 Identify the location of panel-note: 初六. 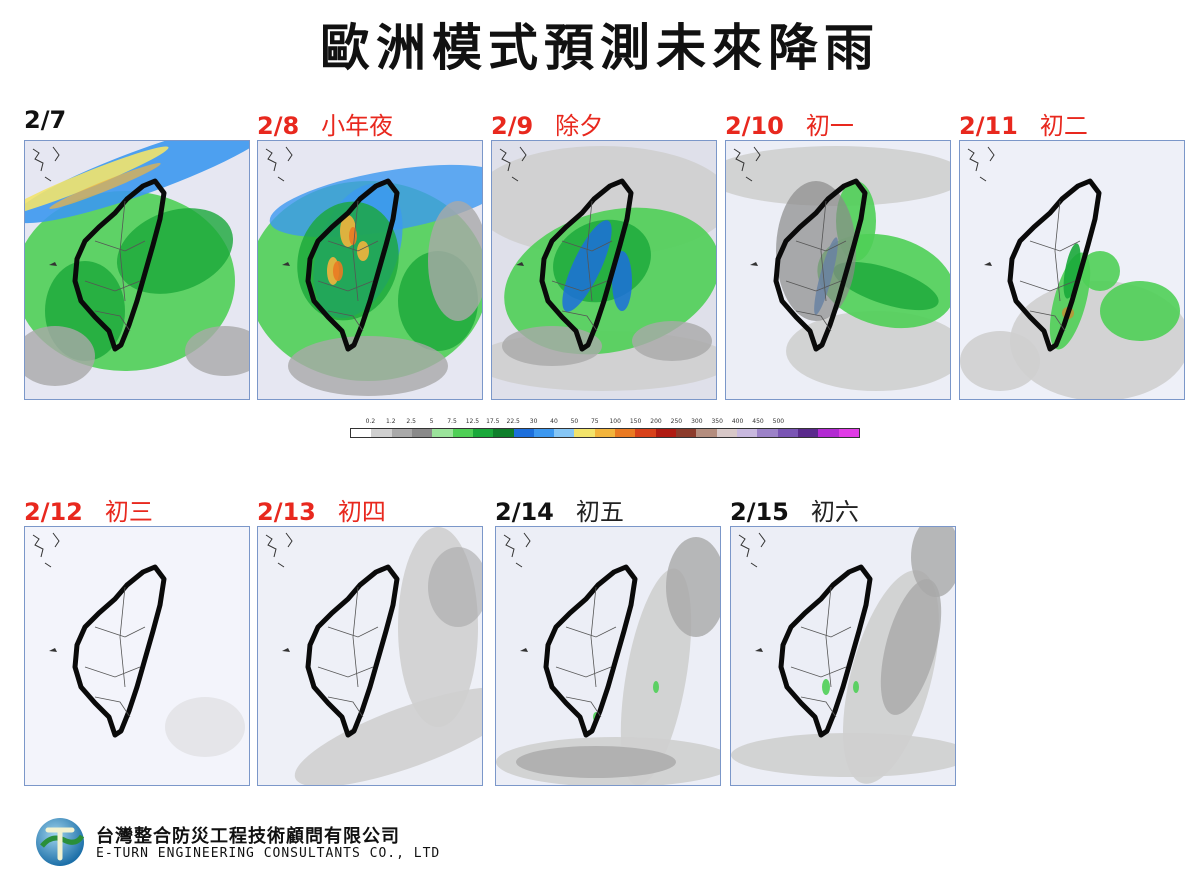
(834, 512).